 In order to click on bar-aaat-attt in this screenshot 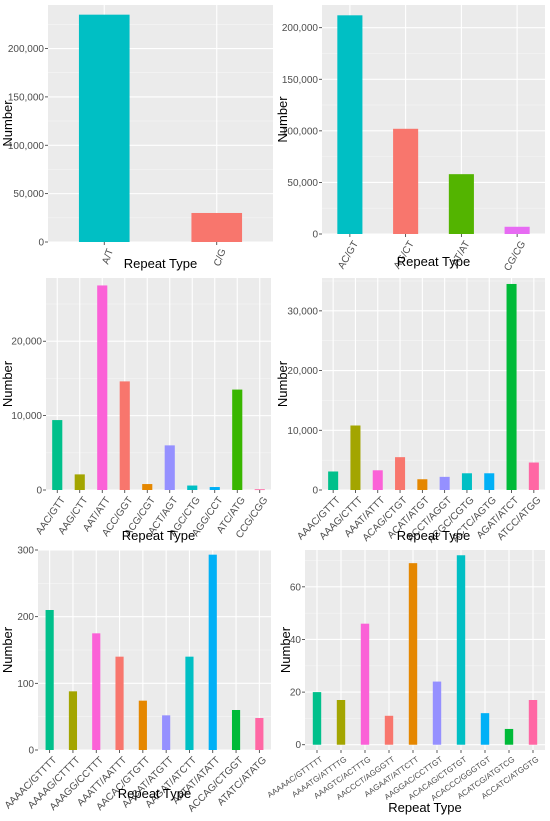, I will do `click(377, 480)`.